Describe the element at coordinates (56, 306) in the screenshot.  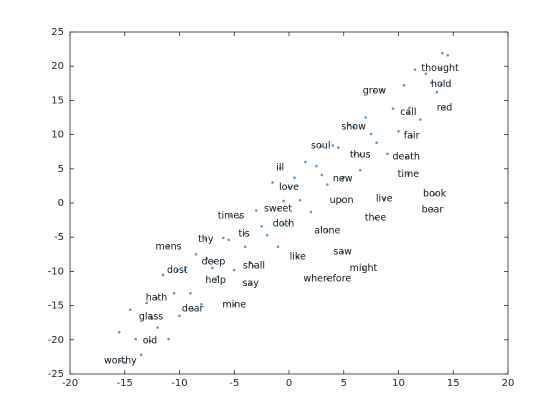
I see `y-tick-label: -15` at that location.